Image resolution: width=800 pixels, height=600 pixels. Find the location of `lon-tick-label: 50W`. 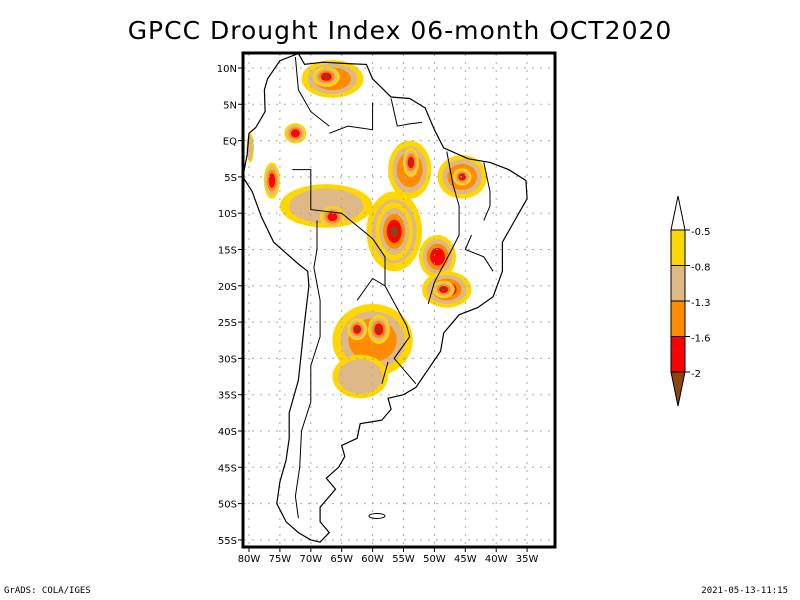

lon-tick-label: 50W is located at coordinates (434, 559).